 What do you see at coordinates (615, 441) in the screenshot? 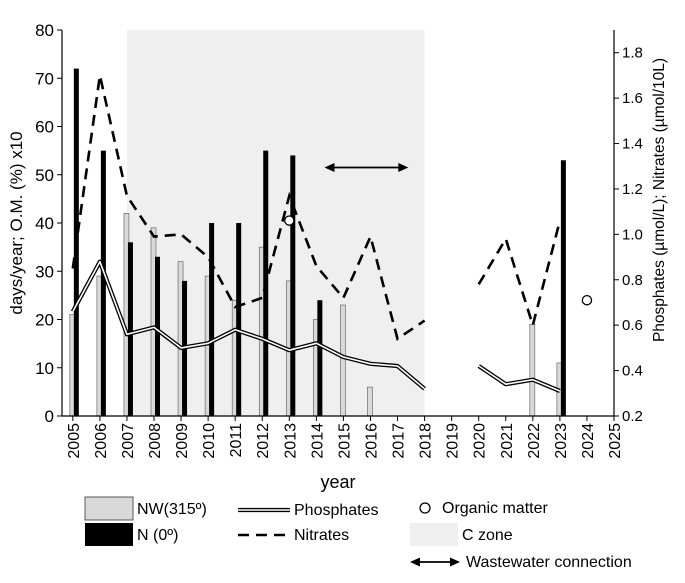
I see `x-tick-label-2025: 2025` at bounding box center [615, 441].